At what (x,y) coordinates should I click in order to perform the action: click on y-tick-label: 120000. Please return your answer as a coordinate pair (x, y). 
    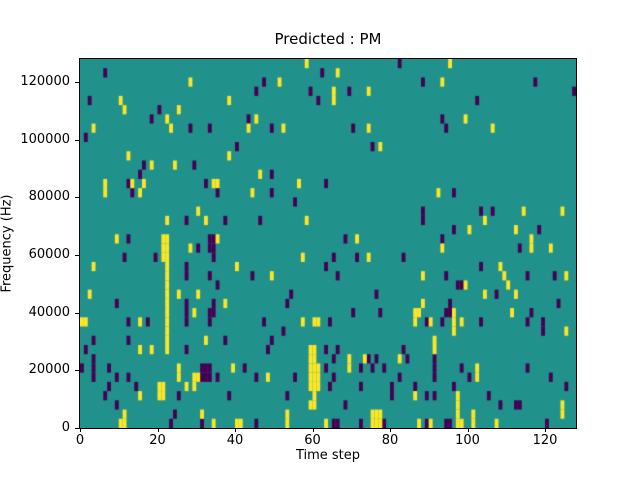
    Looking at the image, I should click on (45, 82).